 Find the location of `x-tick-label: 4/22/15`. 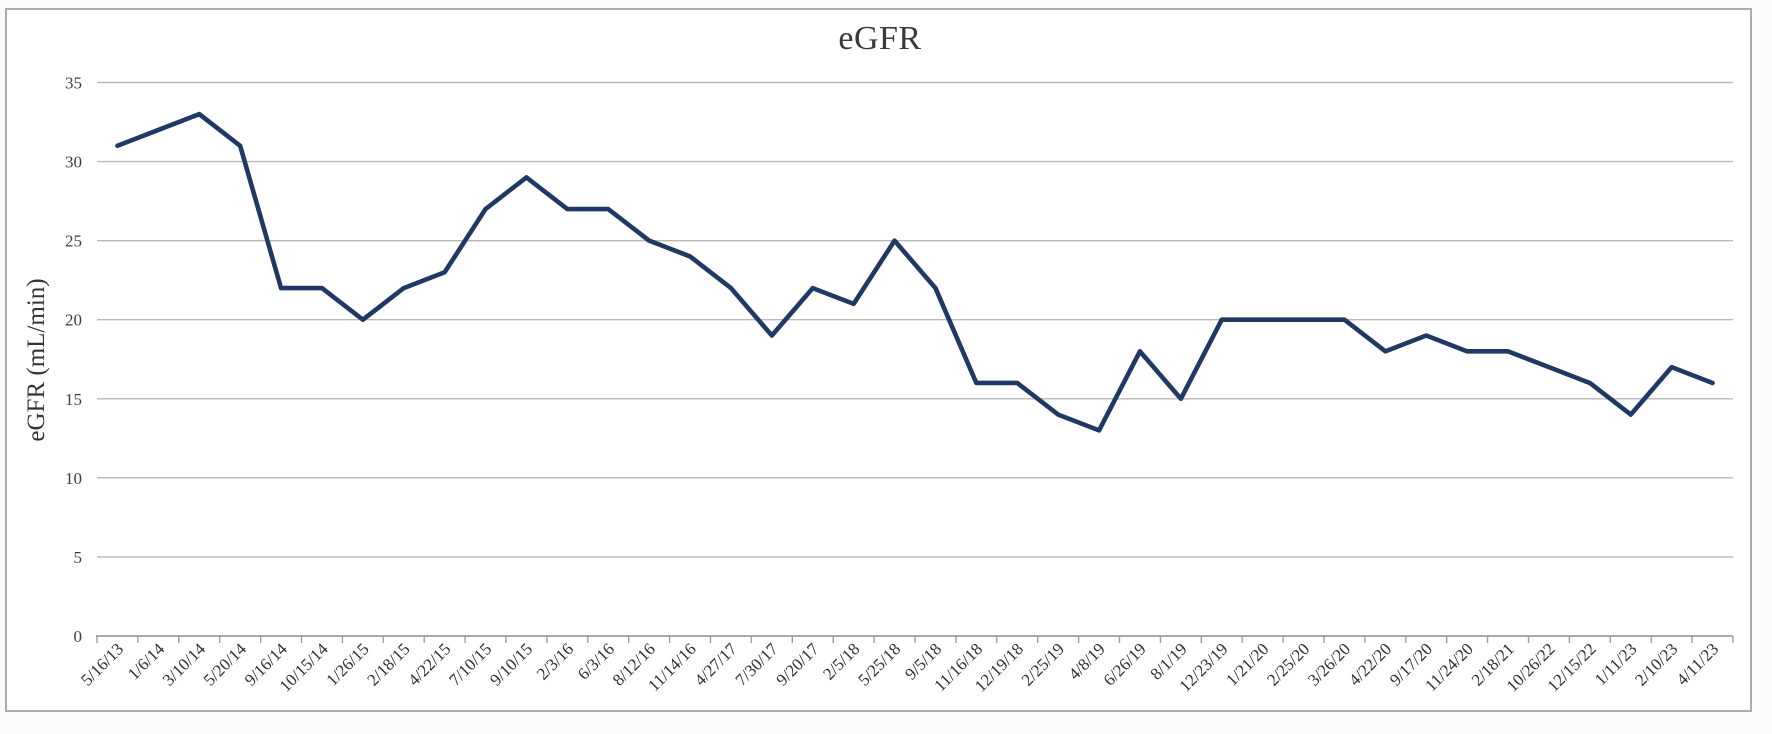

x-tick-label: 4/22/15 is located at coordinates (429, 664).